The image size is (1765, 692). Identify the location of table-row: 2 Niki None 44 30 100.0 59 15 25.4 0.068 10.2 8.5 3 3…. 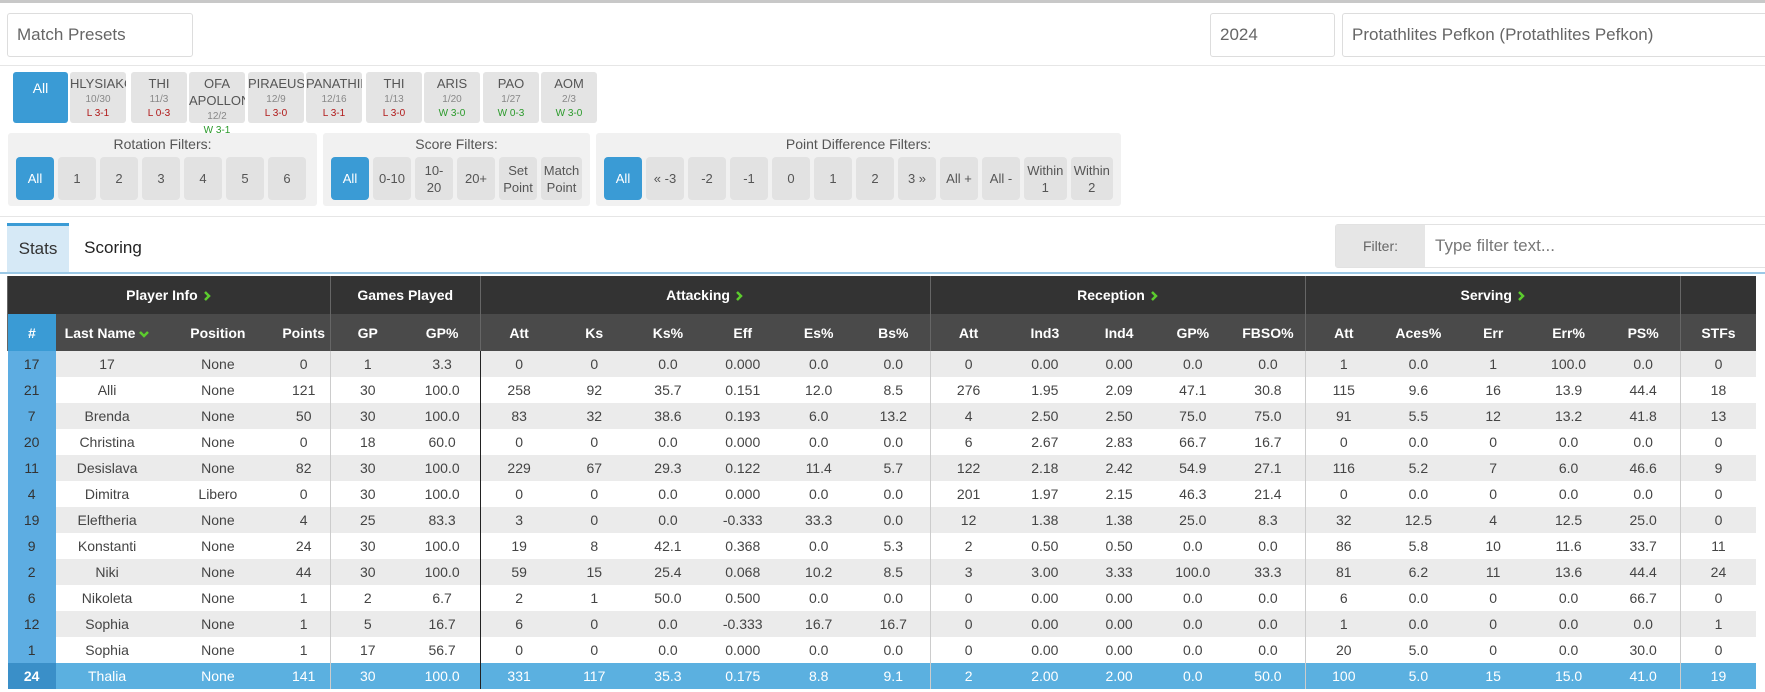
(881, 572).